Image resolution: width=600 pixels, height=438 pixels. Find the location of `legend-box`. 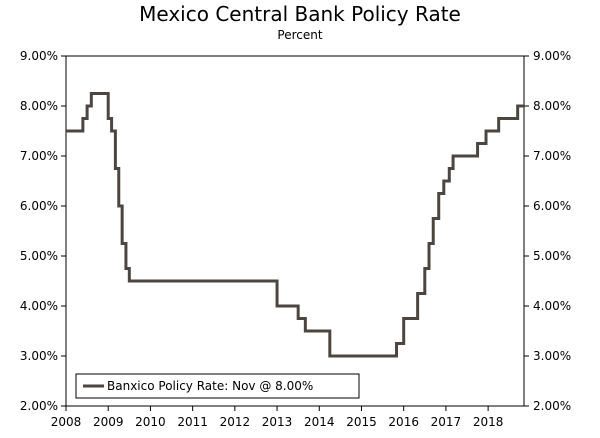

legend-box is located at coordinates (217, 386).